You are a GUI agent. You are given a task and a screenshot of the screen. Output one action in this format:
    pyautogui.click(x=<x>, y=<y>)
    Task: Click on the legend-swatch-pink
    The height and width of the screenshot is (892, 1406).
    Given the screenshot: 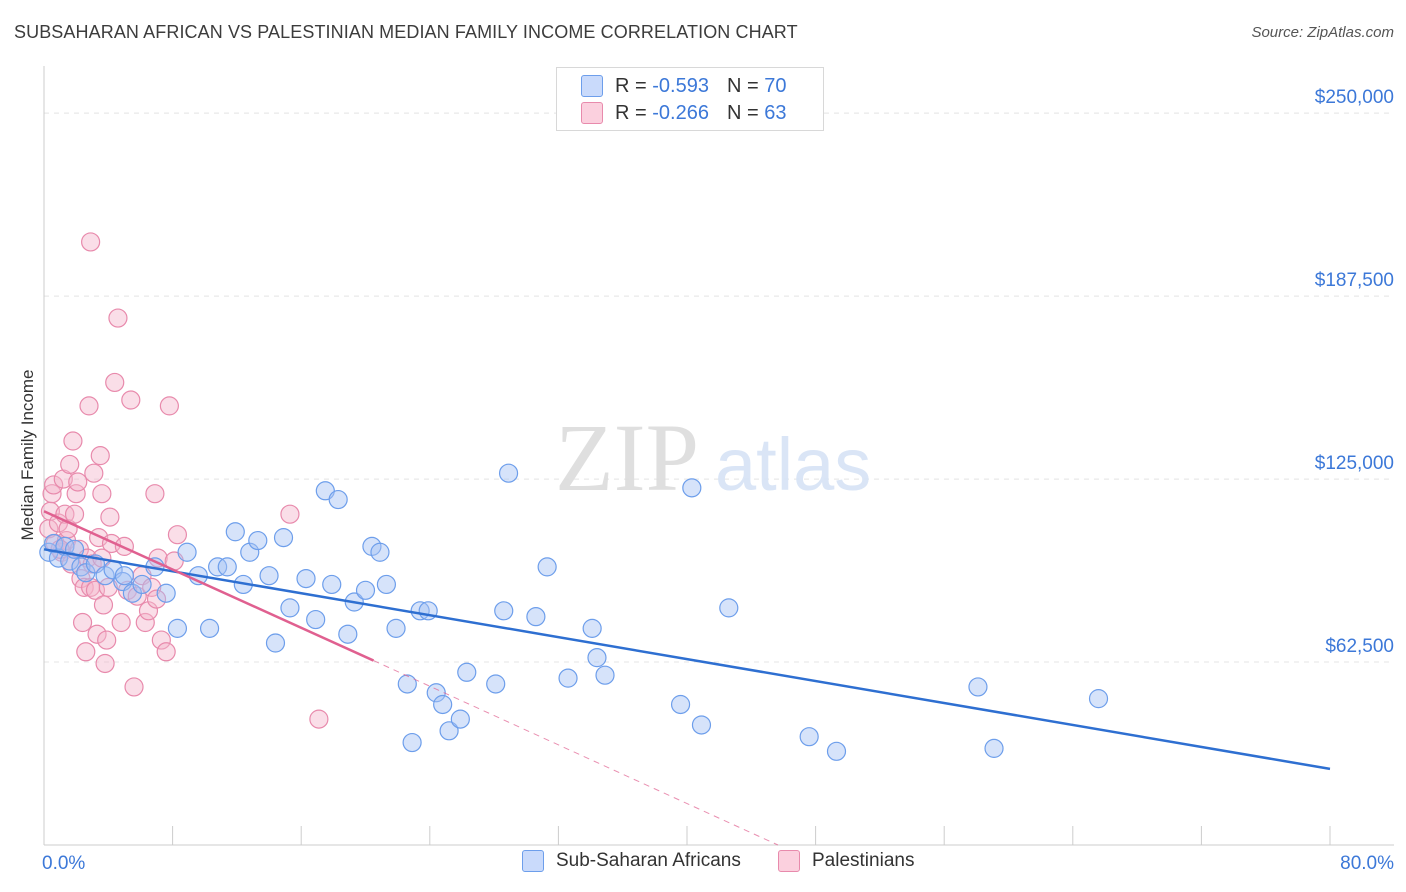 What is the action you would take?
    pyautogui.click(x=592, y=113)
    